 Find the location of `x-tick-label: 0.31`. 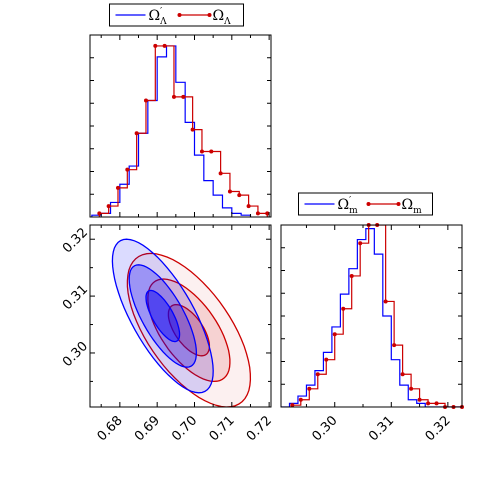

x-tick-label: 0.31 is located at coordinates (381, 428).